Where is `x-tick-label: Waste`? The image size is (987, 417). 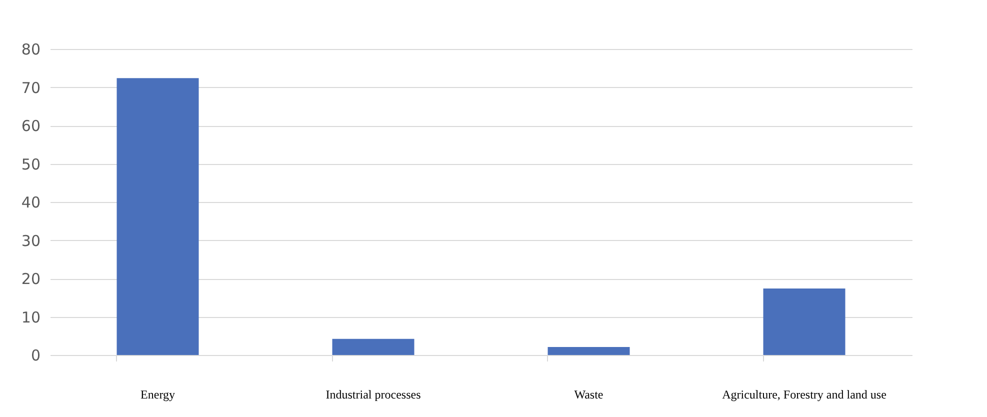
x-tick-label: Waste is located at coordinates (589, 395).